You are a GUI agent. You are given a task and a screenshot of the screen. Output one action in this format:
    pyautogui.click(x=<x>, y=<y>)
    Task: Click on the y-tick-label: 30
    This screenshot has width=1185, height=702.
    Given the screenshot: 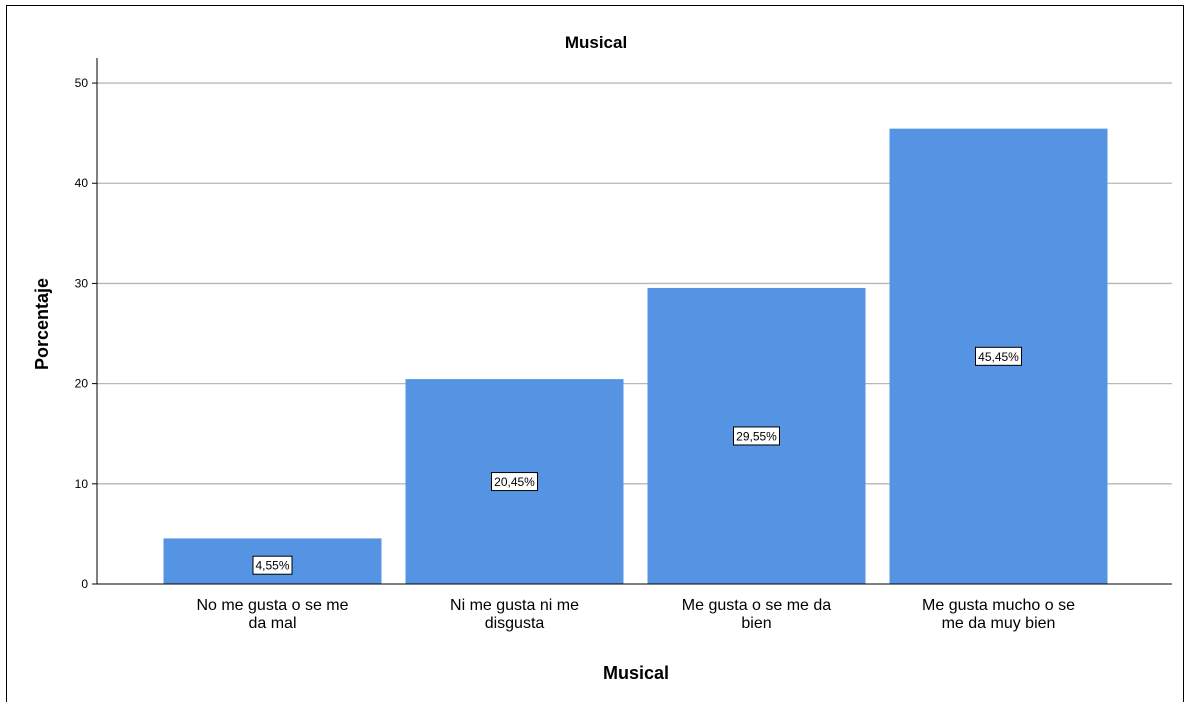 What is the action you would take?
    pyautogui.click(x=82, y=283)
    